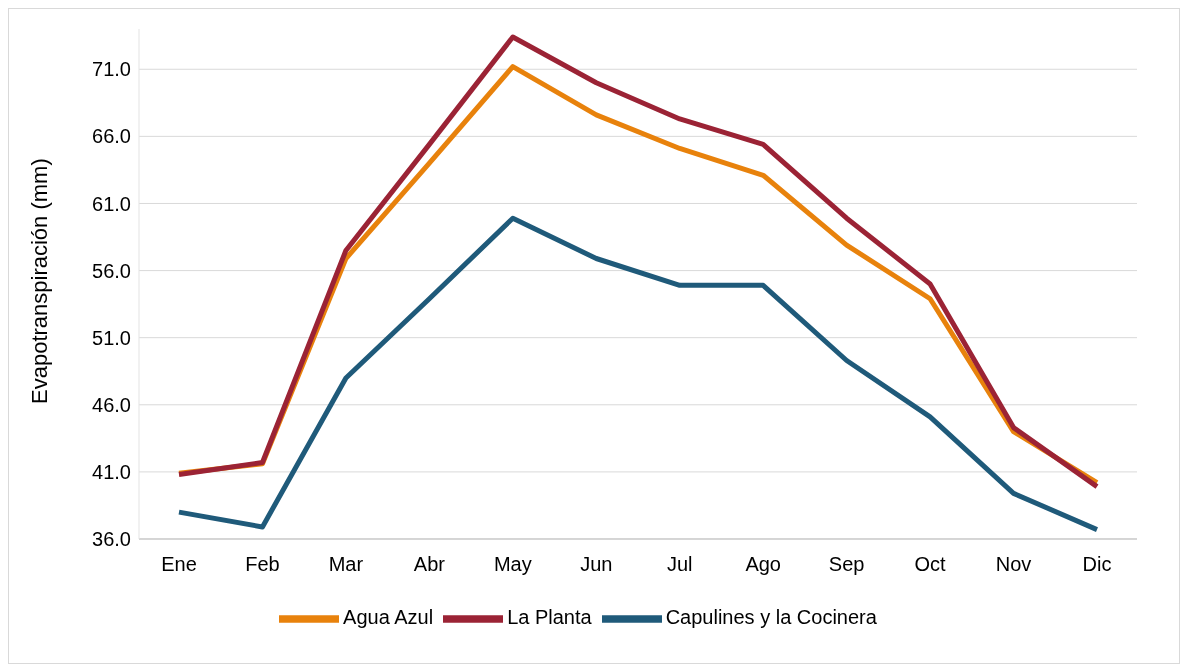  I want to click on x-tick-label: Oct, so click(930, 564).